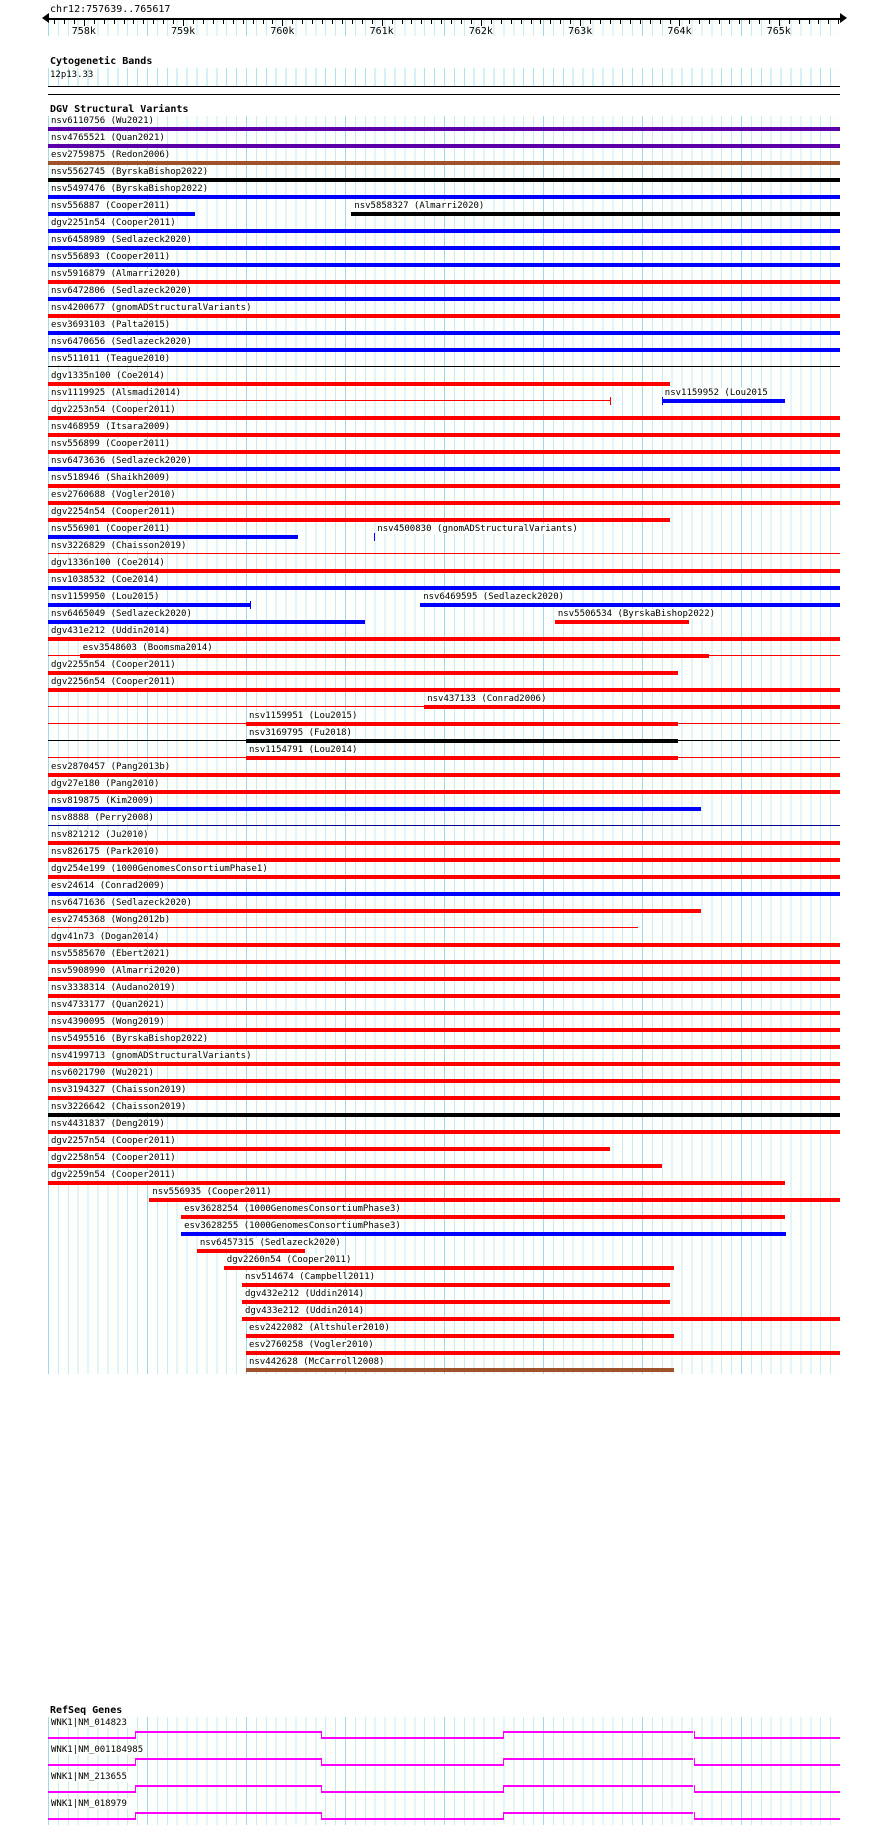 Image resolution: width=890 pixels, height=1839 pixels. Describe the element at coordinates (119, 1090) in the screenshot. I see `variant-label: nsv3194327 (Chaisson2019)` at that location.